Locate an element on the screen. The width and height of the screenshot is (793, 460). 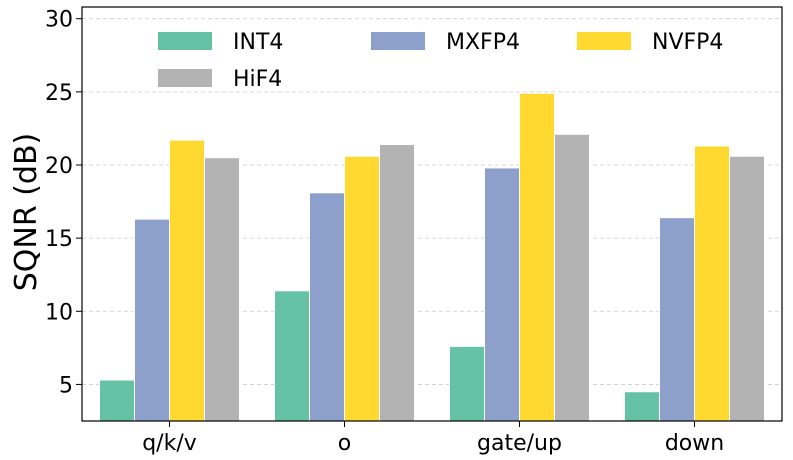
y-axis-label: SQNR (dB) is located at coordinates (26, 212).